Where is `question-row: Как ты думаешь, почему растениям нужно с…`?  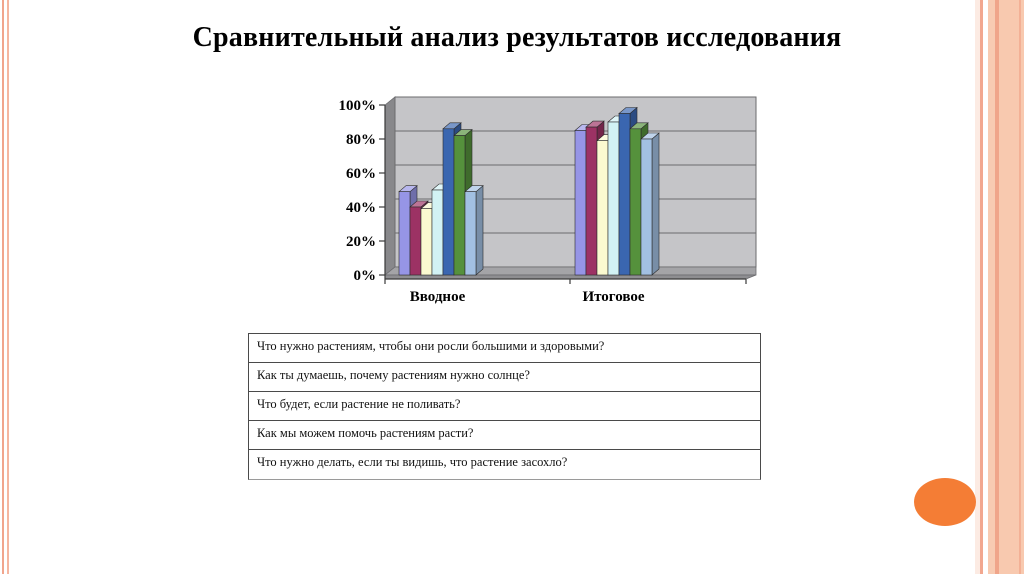 question-row: Как ты думаешь, почему растениям нужно с… is located at coordinates (504, 377).